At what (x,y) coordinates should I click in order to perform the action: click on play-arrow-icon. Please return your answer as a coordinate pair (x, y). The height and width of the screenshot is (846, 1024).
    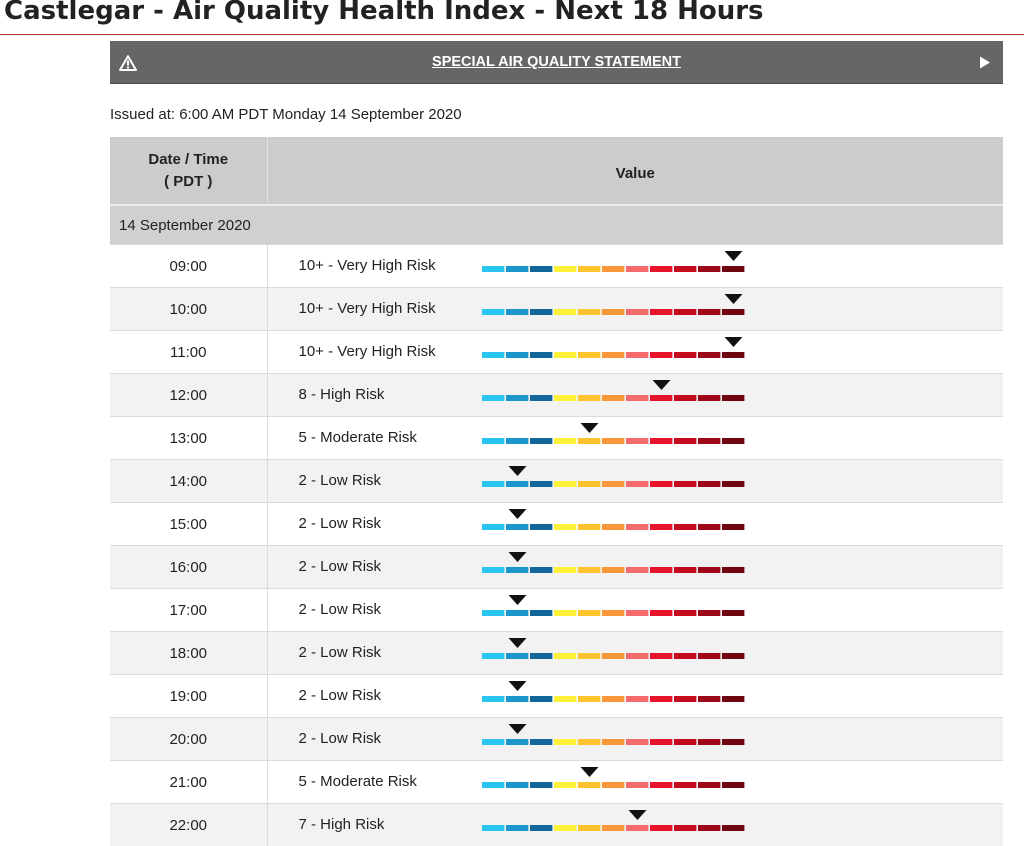
    Looking at the image, I should click on (985, 62).